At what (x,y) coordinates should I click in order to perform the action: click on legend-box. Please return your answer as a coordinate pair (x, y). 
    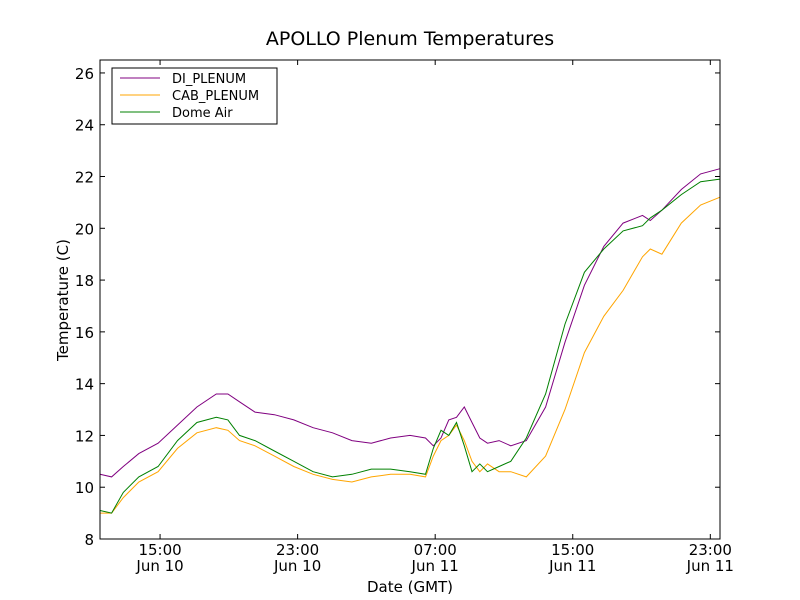
    Looking at the image, I should click on (194, 96).